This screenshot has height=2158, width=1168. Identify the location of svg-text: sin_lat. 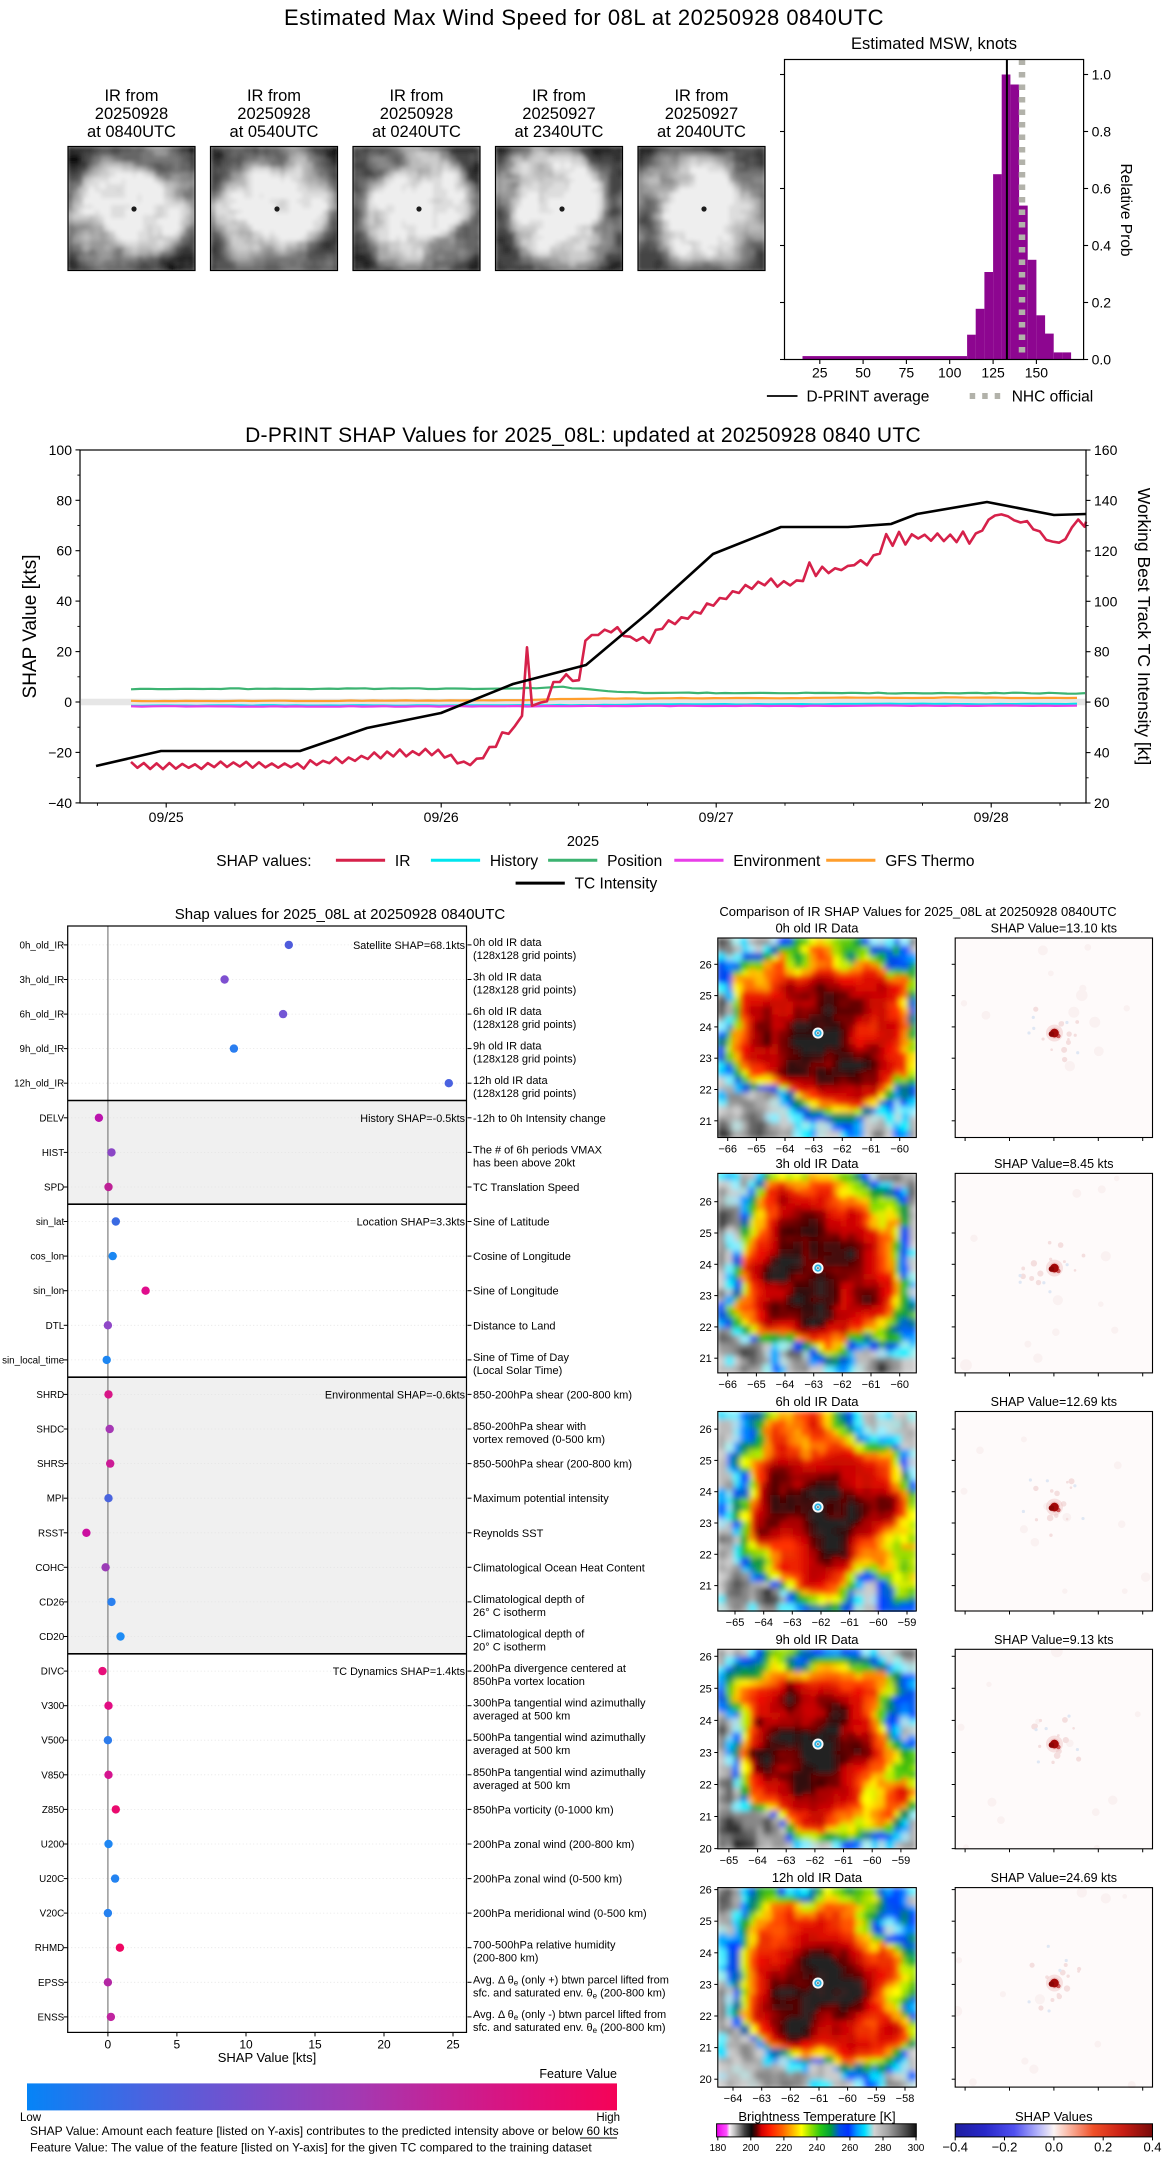
(50, 1222).